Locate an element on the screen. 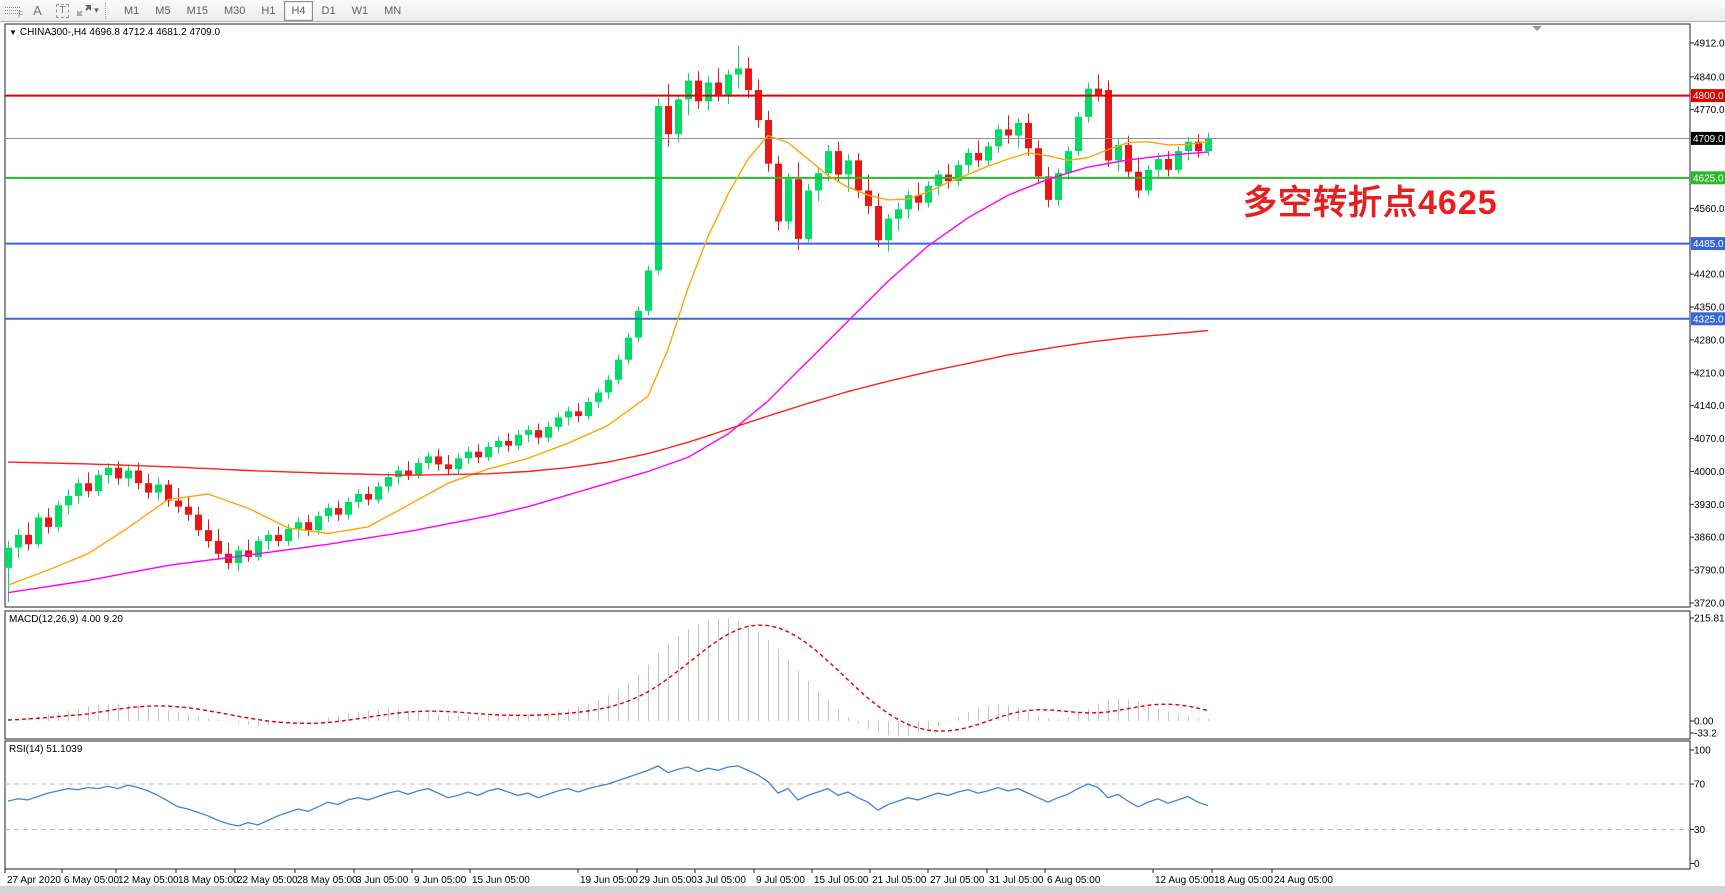  ma-slow-line is located at coordinates (608, 402).